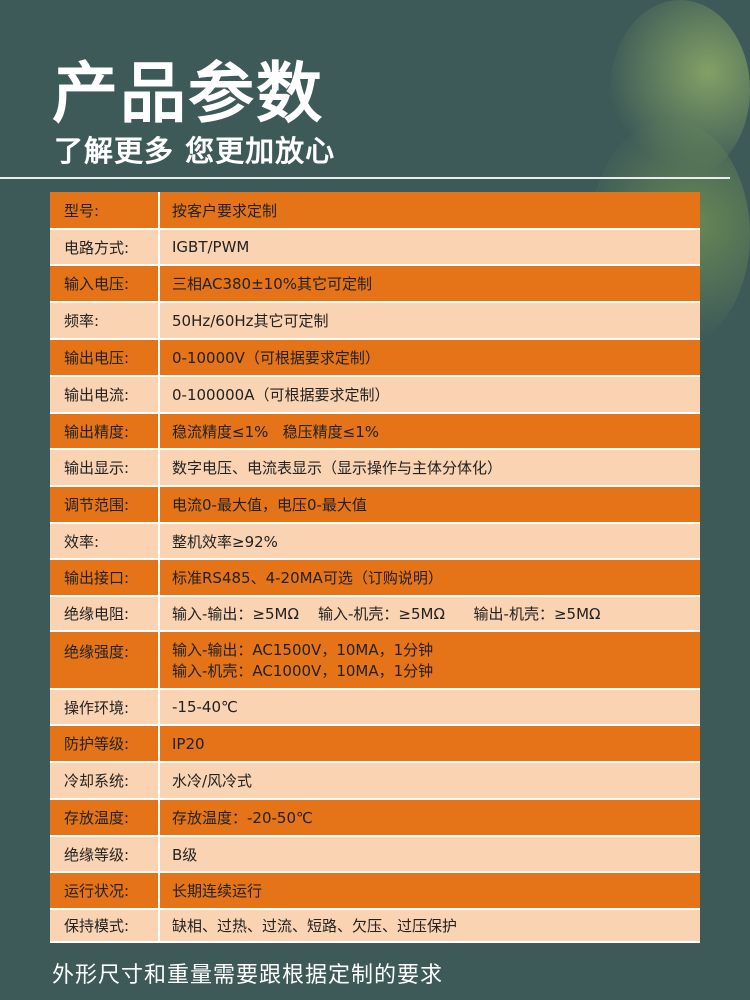 The height and width of the screenshot is (1000, 750). Describe the element at coordinates (105, 817) in the screenshot. I see `spec-label: 存放温度:` at that location.